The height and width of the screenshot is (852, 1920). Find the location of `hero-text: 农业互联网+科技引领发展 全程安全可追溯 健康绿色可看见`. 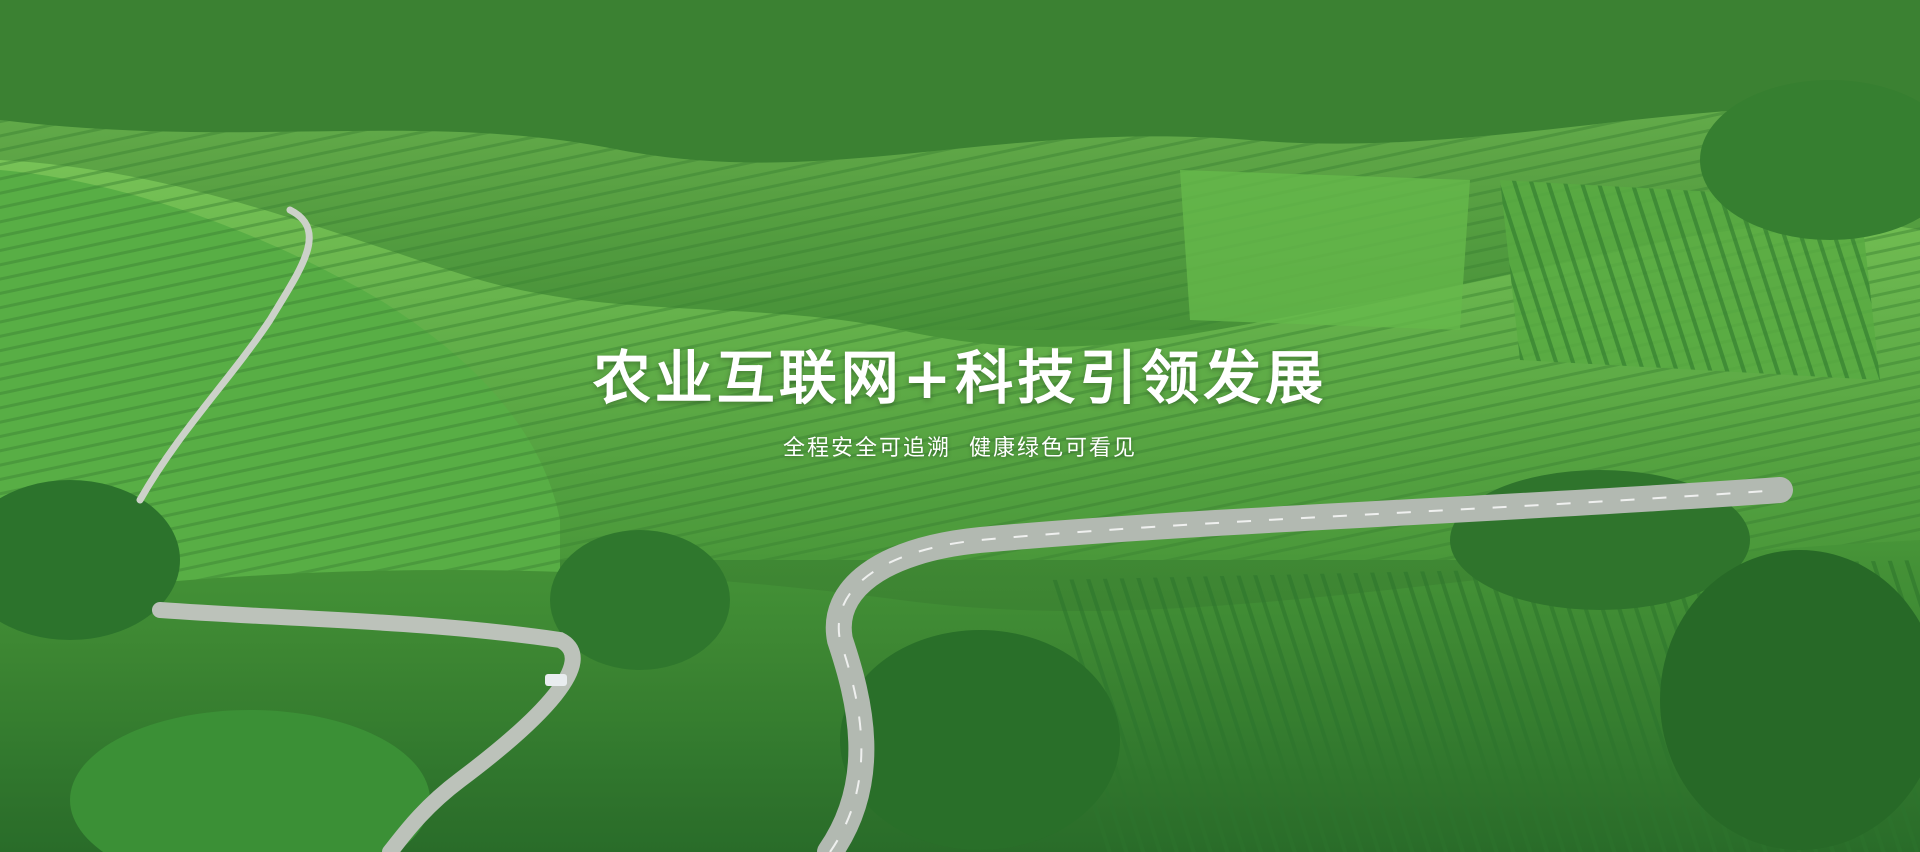

hero-text: 农业互联网+科技引领发展 全程安全可追溯 健康绿色可看见 is located at coordinates (960, 401).